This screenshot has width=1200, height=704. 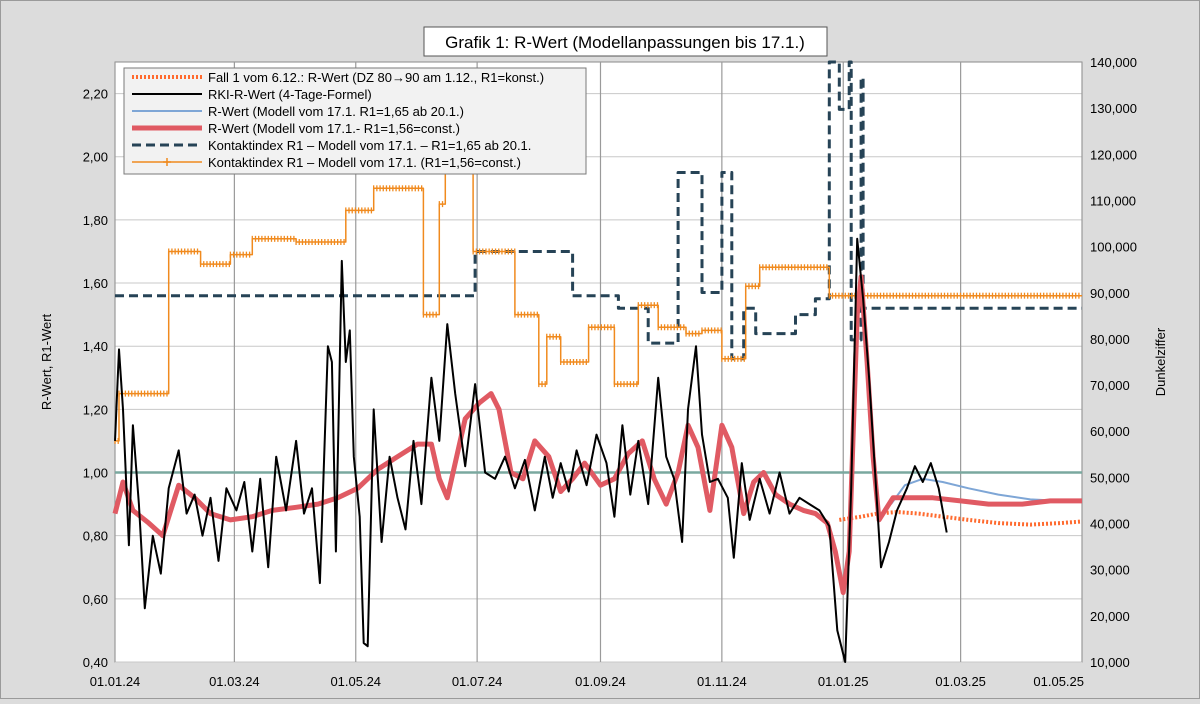 What do you see at coordinates (95, 409) in the screenshot?
I see `y-tick-label: 1,20` at bounding box center [95, 409].